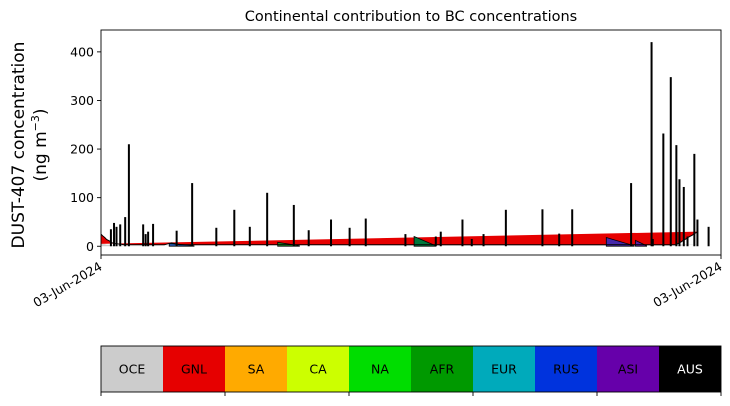  Describe the element at coordinates (400, 245) in the screenshot. I see `area-oce` at that location.